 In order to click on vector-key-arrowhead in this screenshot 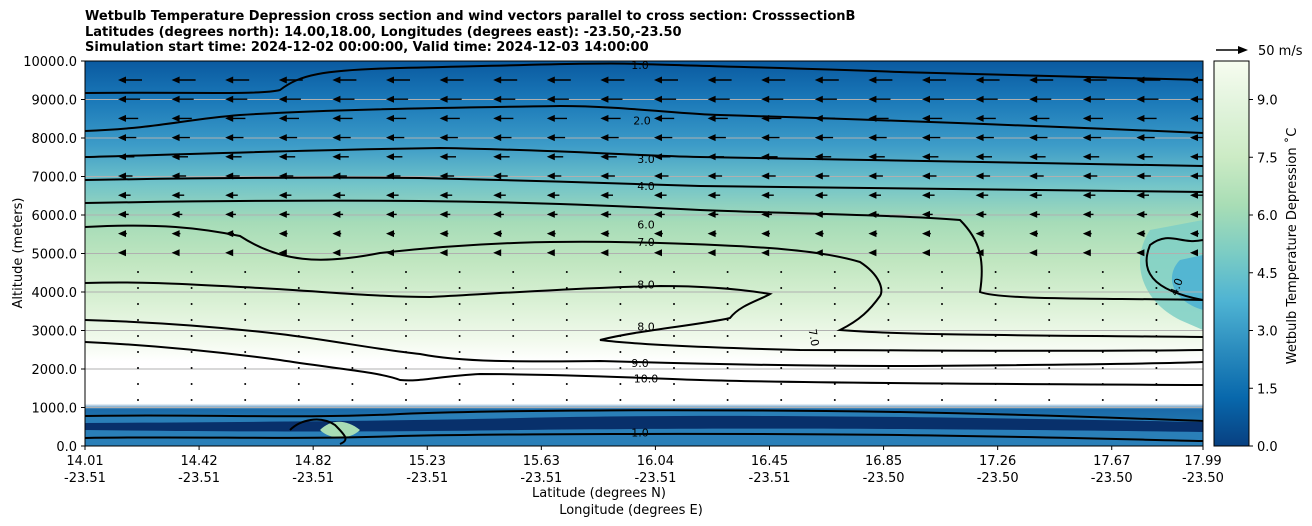, I will do `click(1243, 50)`.